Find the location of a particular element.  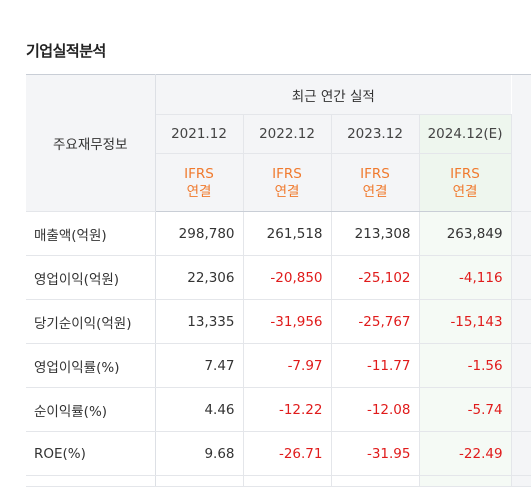

section-title: 기업실적분석 is located at coordinates (66, 51).